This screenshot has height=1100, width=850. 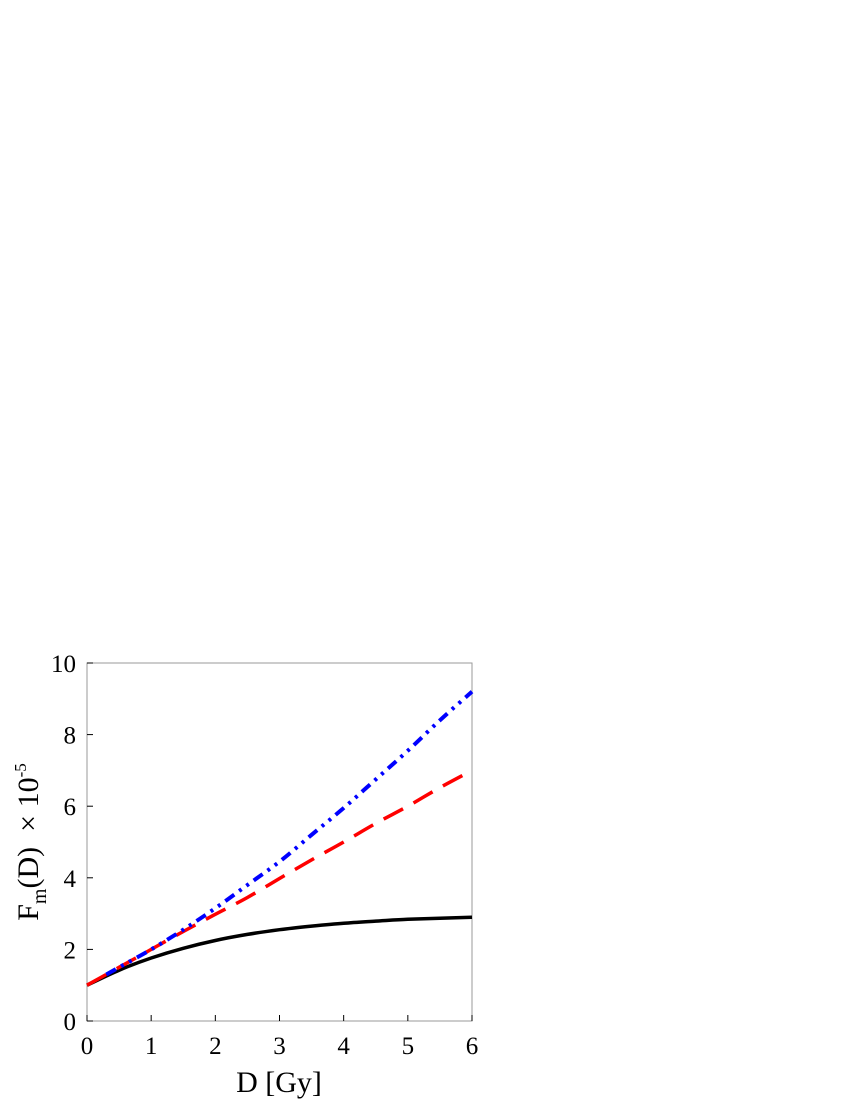 I want to click on series-line-dashed, so click(x=279, y=877).